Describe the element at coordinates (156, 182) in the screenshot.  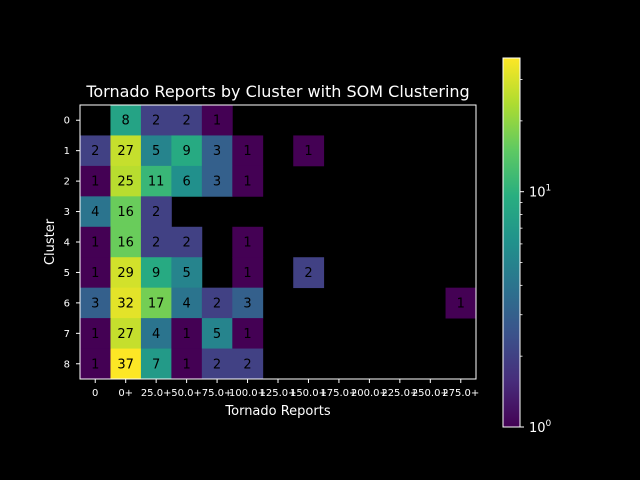
I see `cell-value-label: 11` at that location.